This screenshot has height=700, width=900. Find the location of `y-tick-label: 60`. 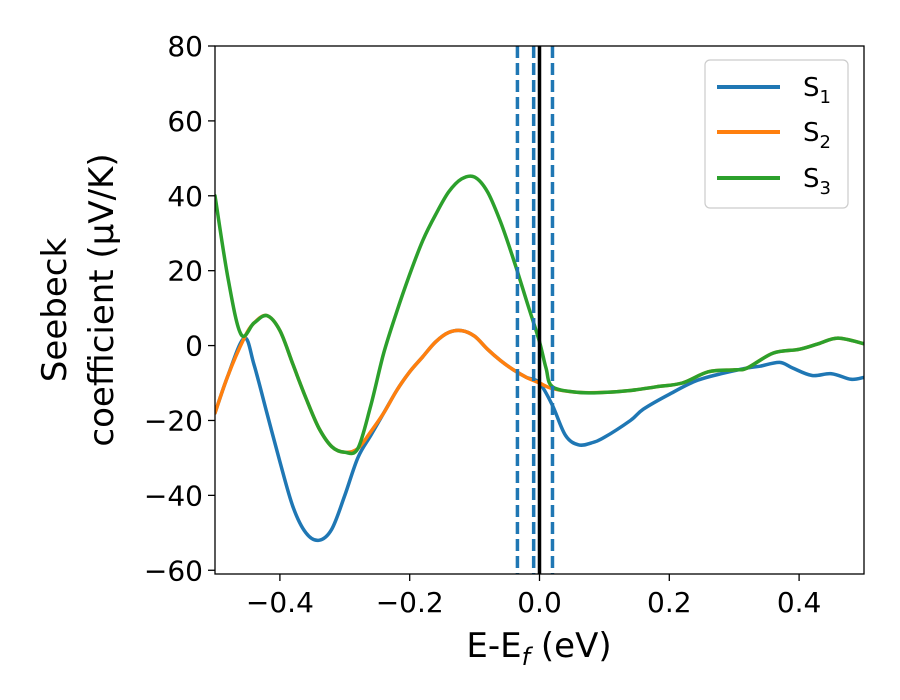

y-tick-label: 60 is located at coordinates (185, 121).